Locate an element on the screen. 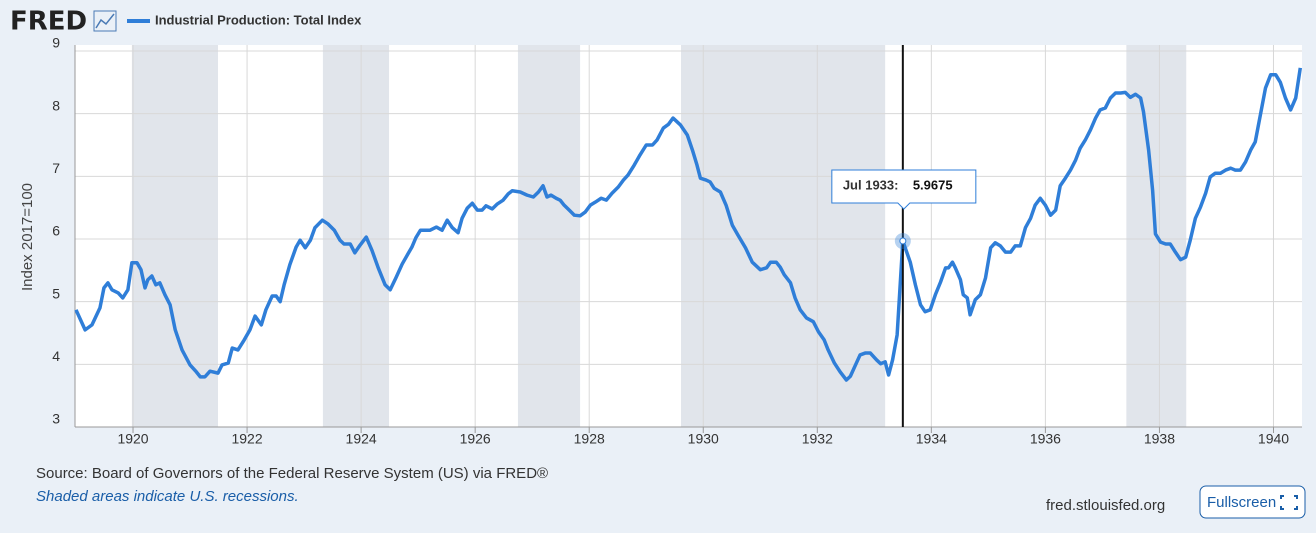 The height and width of the screenshot is (533, 1316). icon-frame is located at coordinates (105, 21).